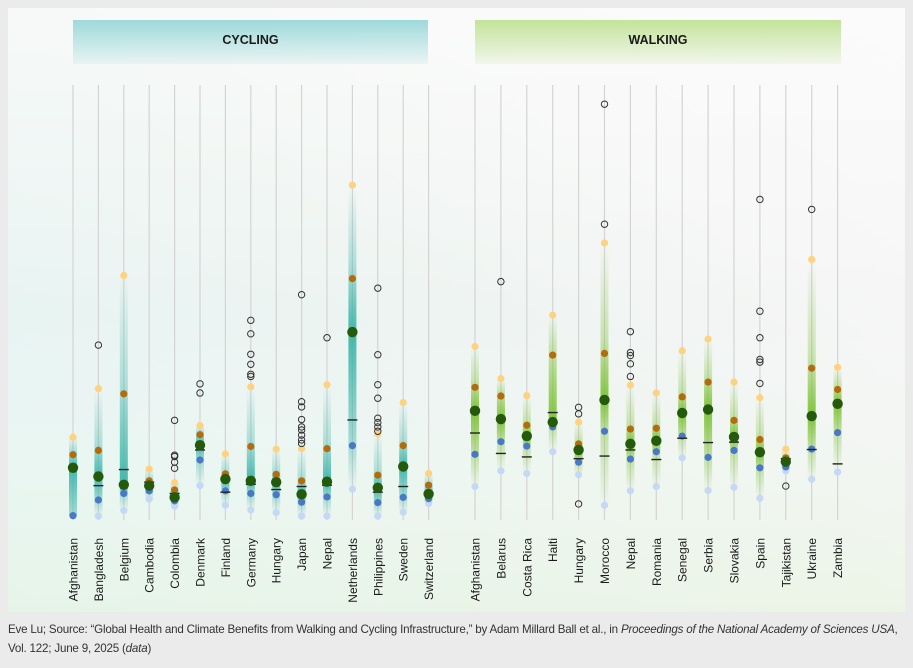 The width and height of the screenshot is (913, 668). What do you see at coordinates (579, 560) in the screenshot?
I see `country-label: Hungary` at bounding box center [579, 560].